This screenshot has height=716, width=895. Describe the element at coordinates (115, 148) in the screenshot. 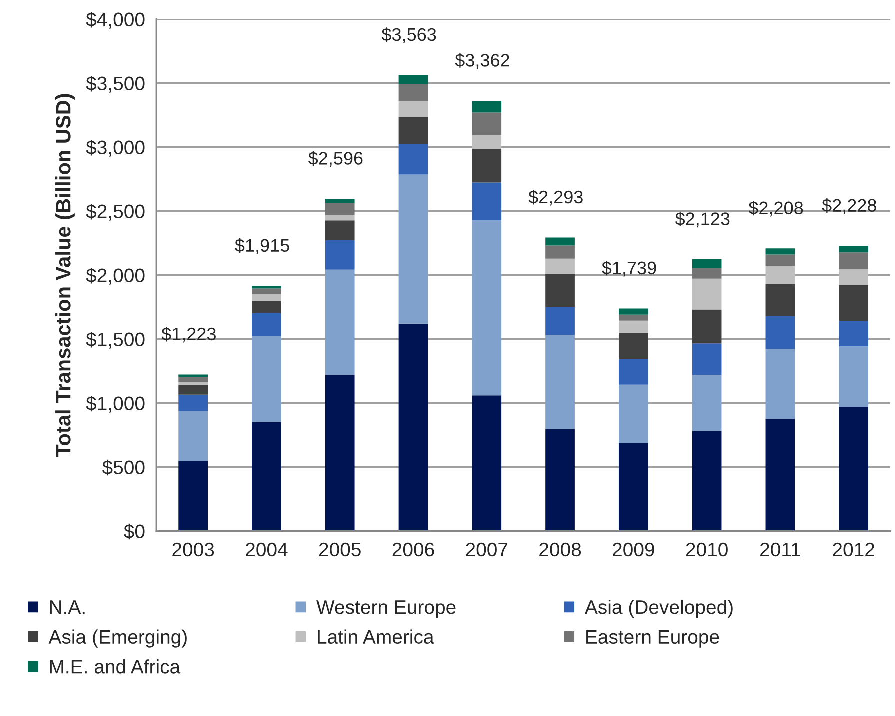

I see `y-tick-label: $3,000` at that location.